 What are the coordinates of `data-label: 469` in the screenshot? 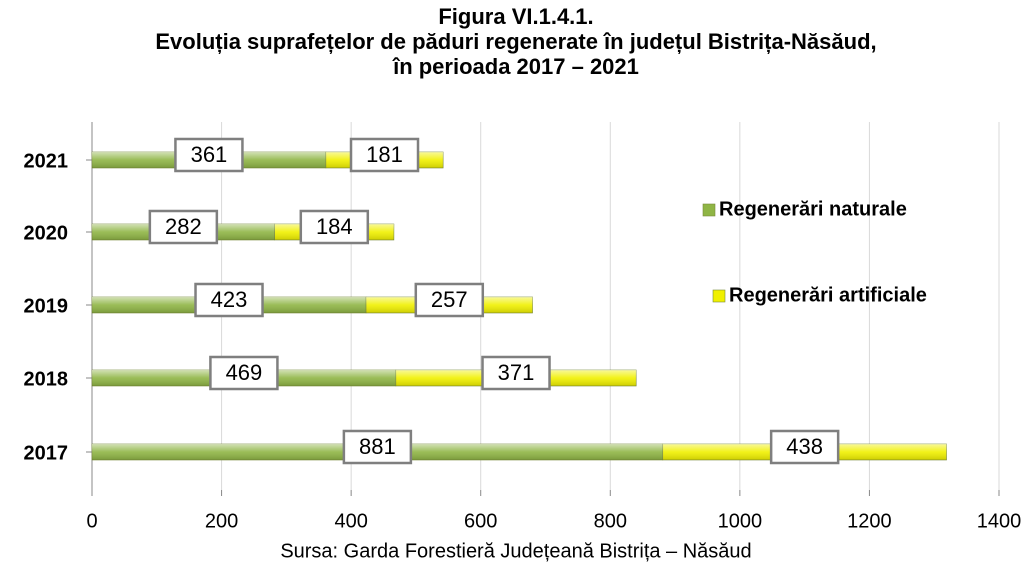 It's located at (244, 372).